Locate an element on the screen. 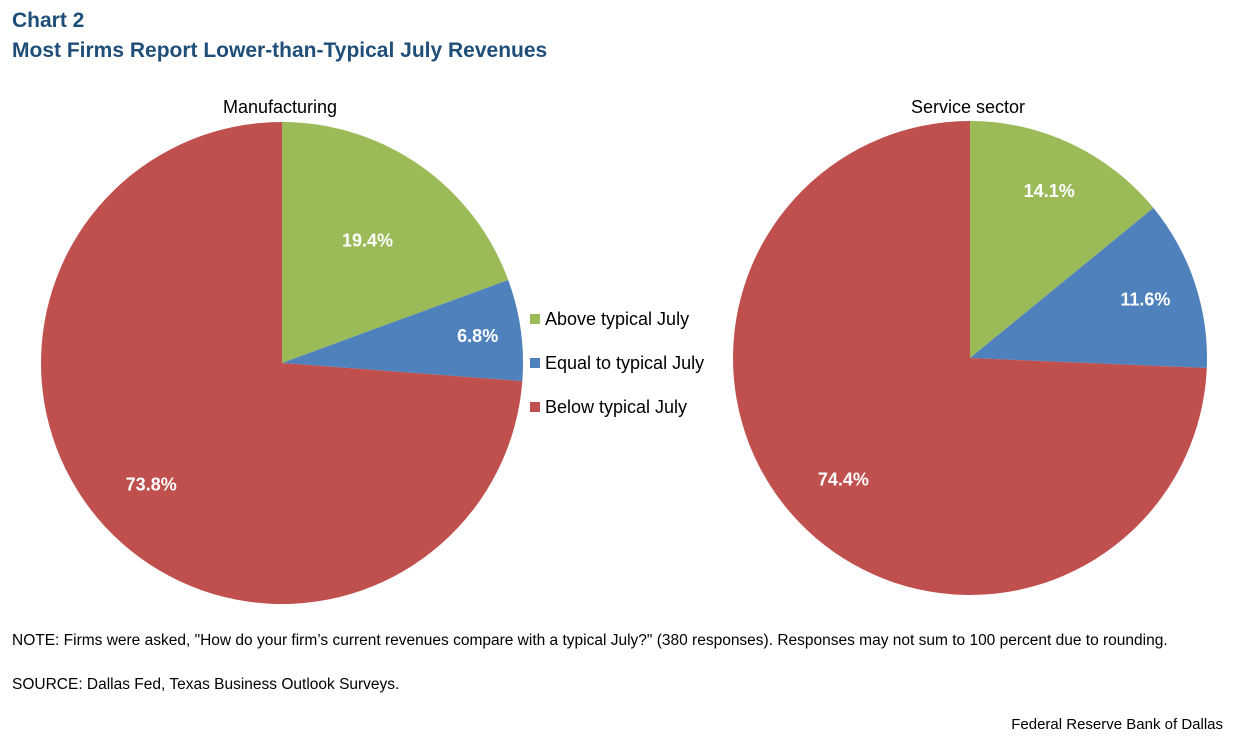 The width and height of the screenshot is (1245, 736). legend-swatch-equal is located at coordinates (535, 363).